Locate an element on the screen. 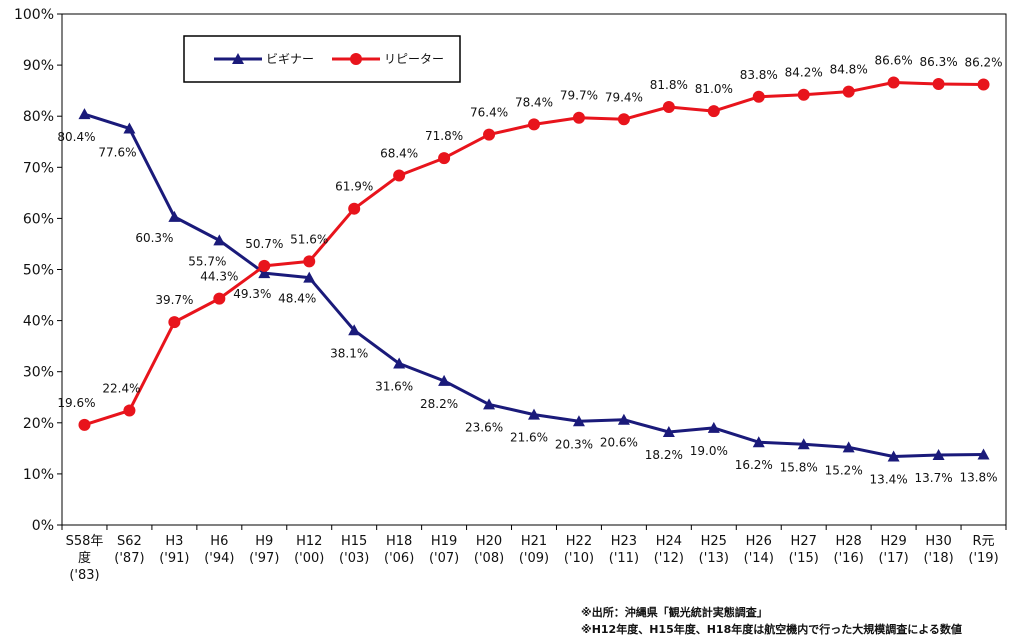 Image resolution: width=1011 pixels, height=640 pixels. x-tick-label: H9 ('97) is located at coordinates (264, 550).